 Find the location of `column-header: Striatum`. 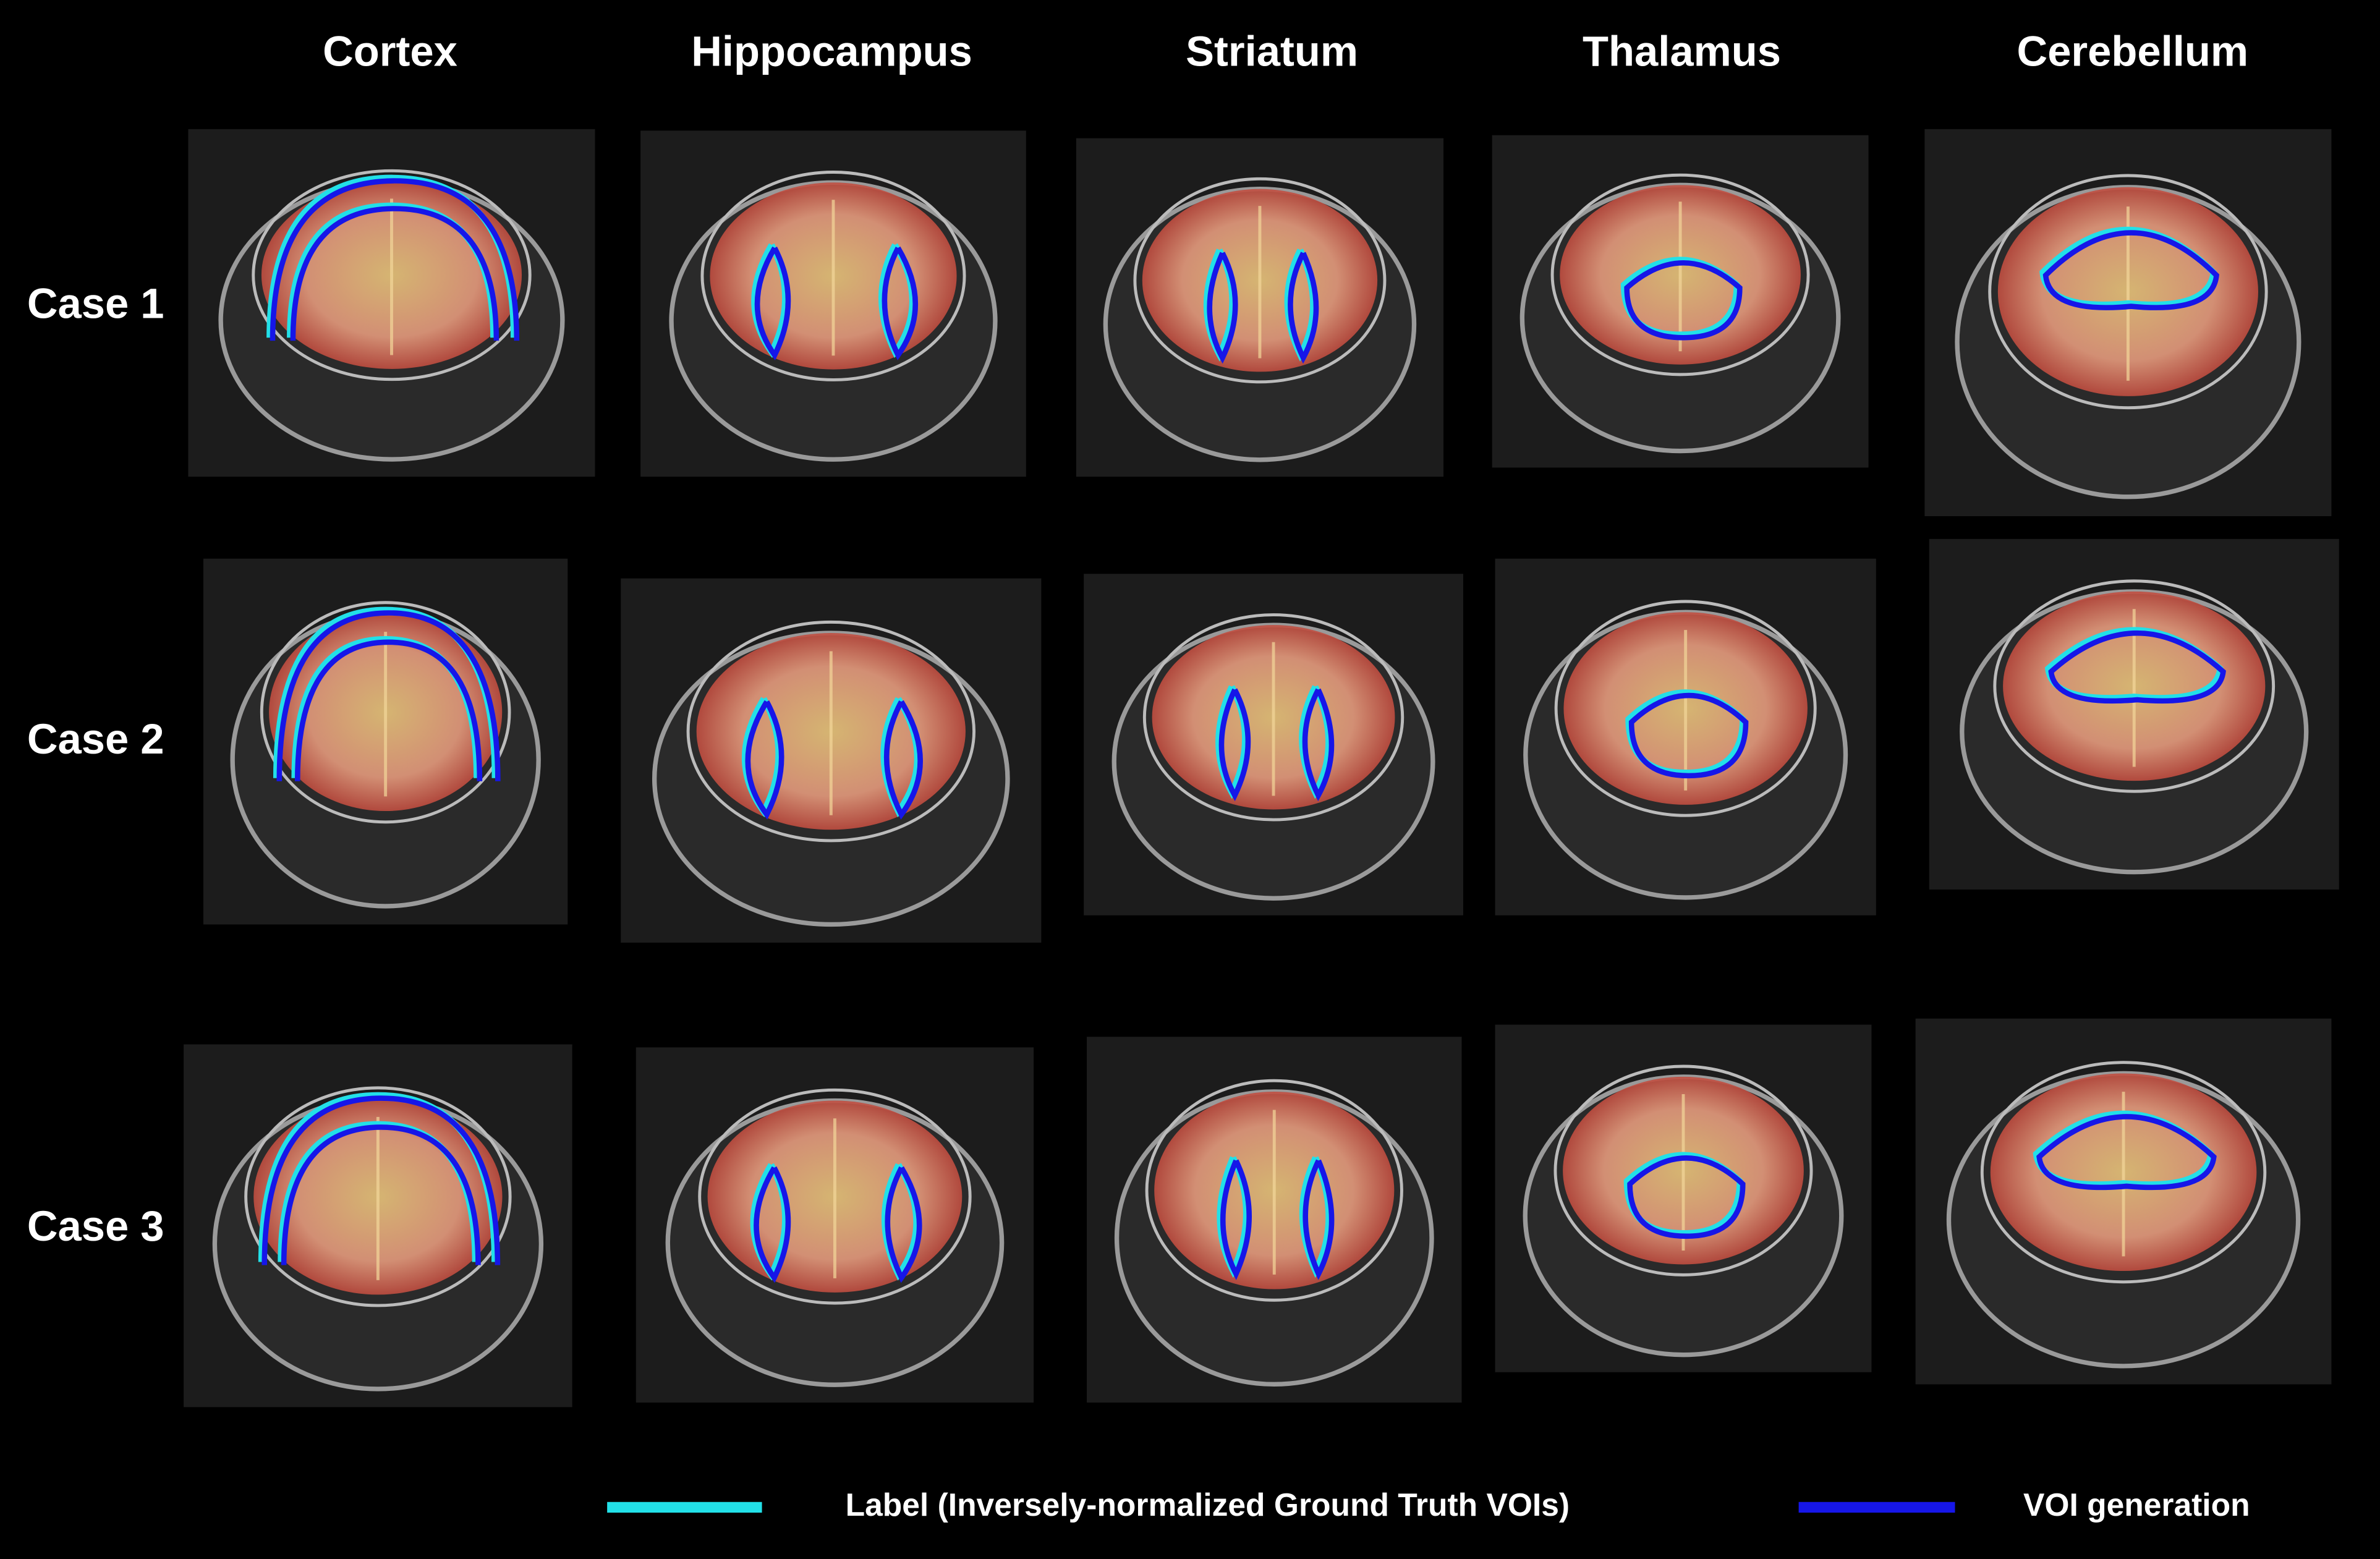

column-header: Striatum is located at coordinates (1272, 51).